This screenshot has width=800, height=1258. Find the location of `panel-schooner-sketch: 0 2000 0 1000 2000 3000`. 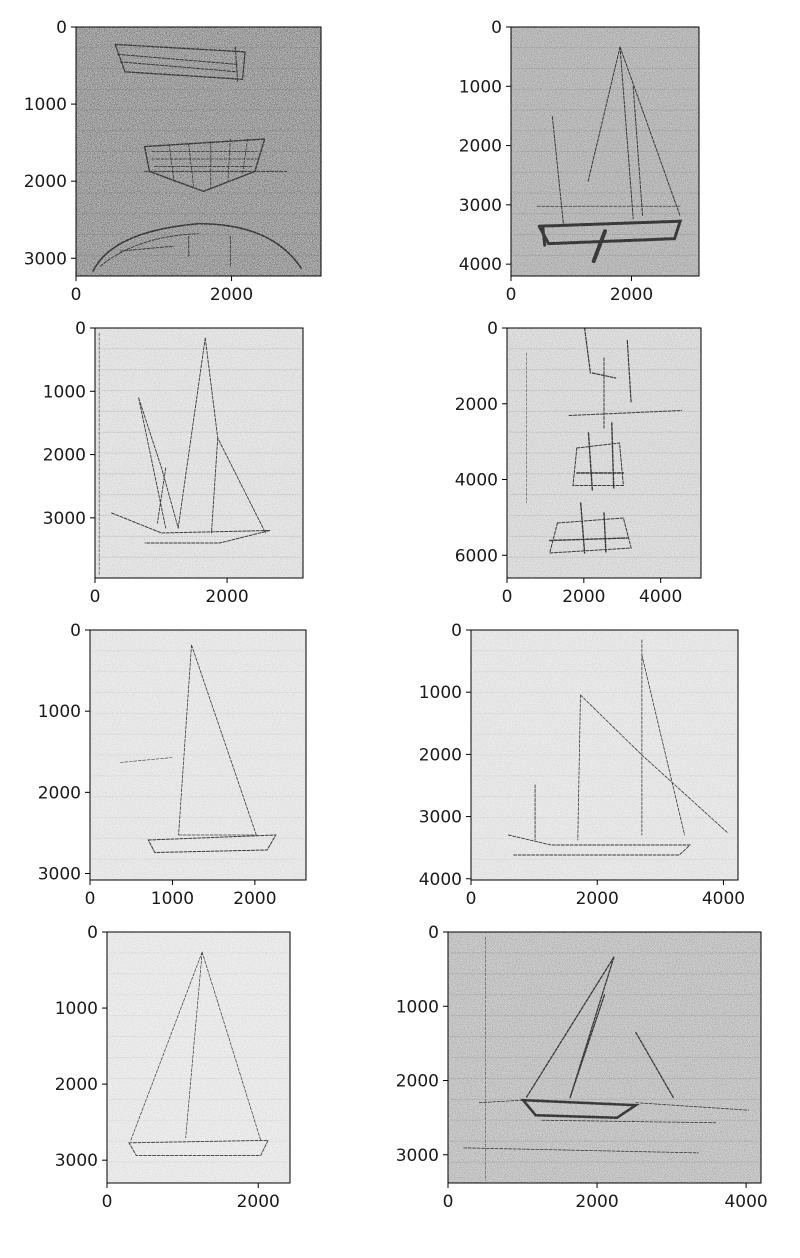

panel-schooner-sketch: 0 2000 0 1000 2000 3000 is located at coordinates (173, 463).